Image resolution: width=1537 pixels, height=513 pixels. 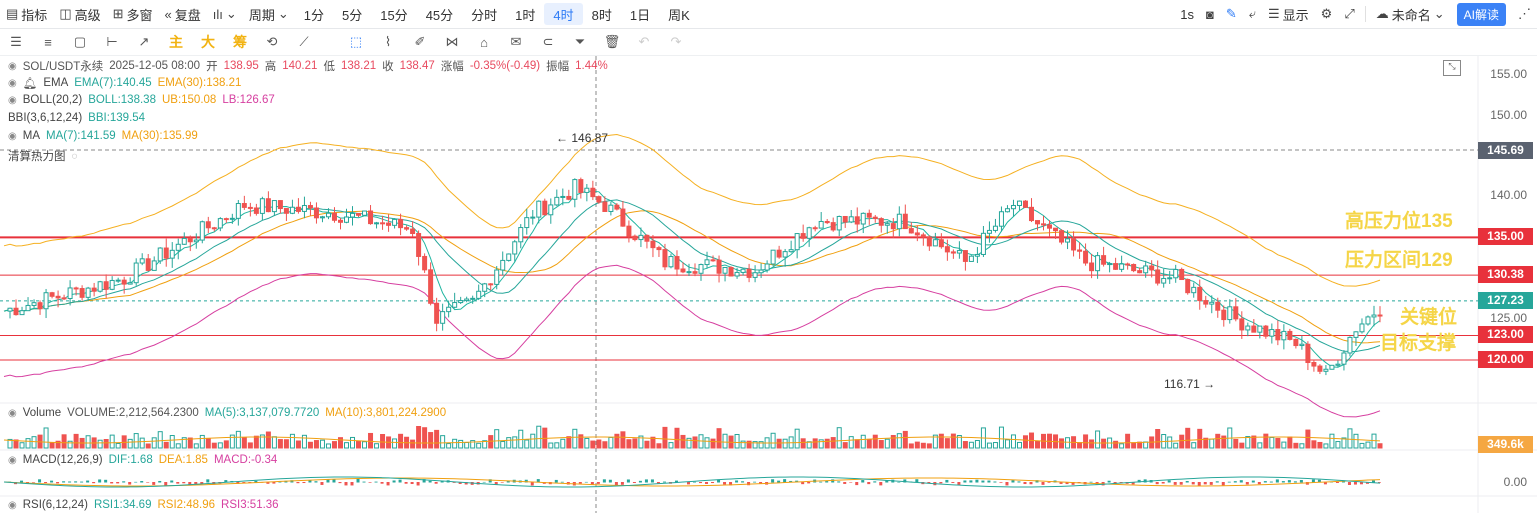 What do you see at coordinates (452, 41) in the screenshot?
I see `fibonacci-icon: ⋈` at bounding box center [452, 41].